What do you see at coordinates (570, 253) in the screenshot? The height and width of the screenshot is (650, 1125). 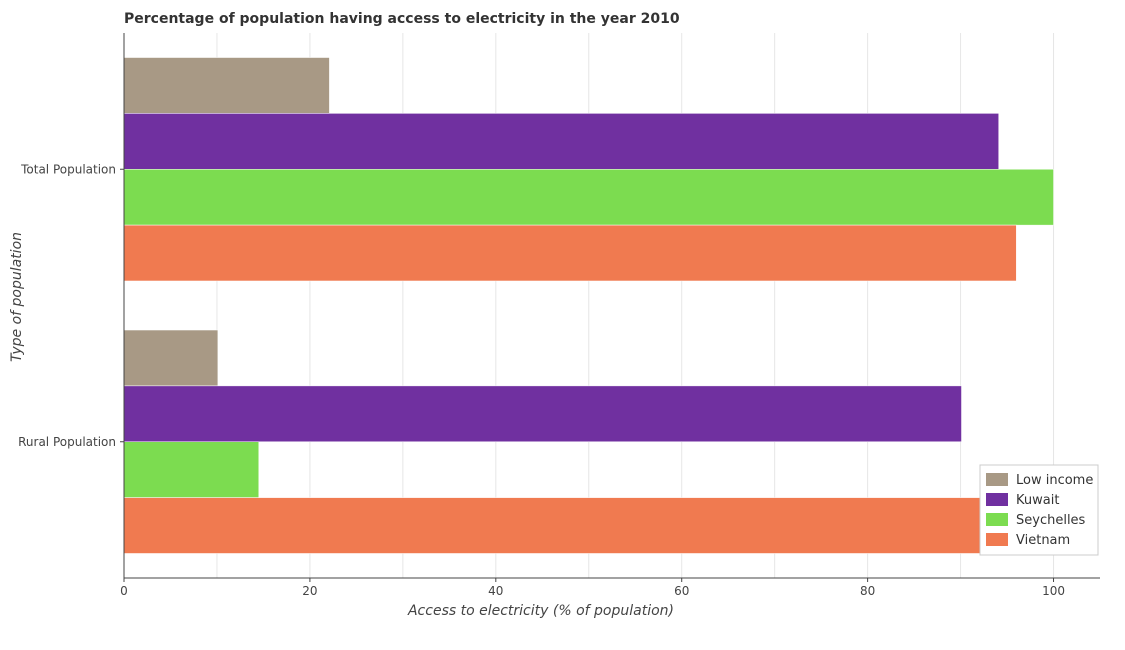 I see `bar-vietnam-total-population` at bounding box center [570, 253].